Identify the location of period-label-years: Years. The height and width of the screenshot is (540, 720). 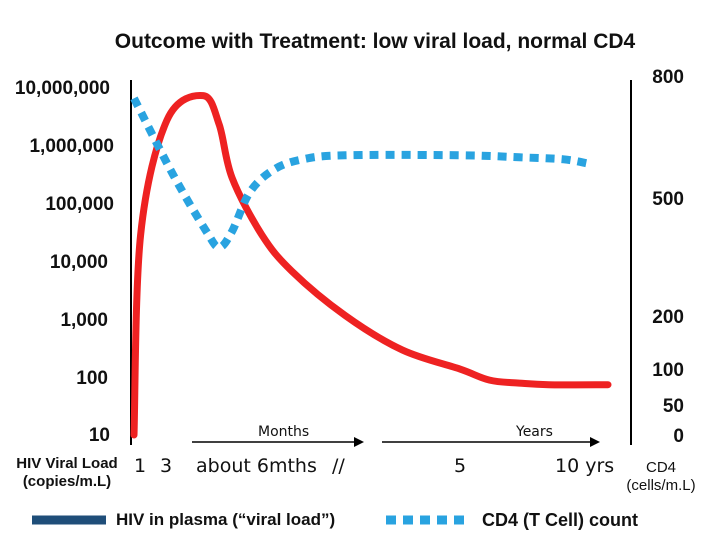
(534, 432).